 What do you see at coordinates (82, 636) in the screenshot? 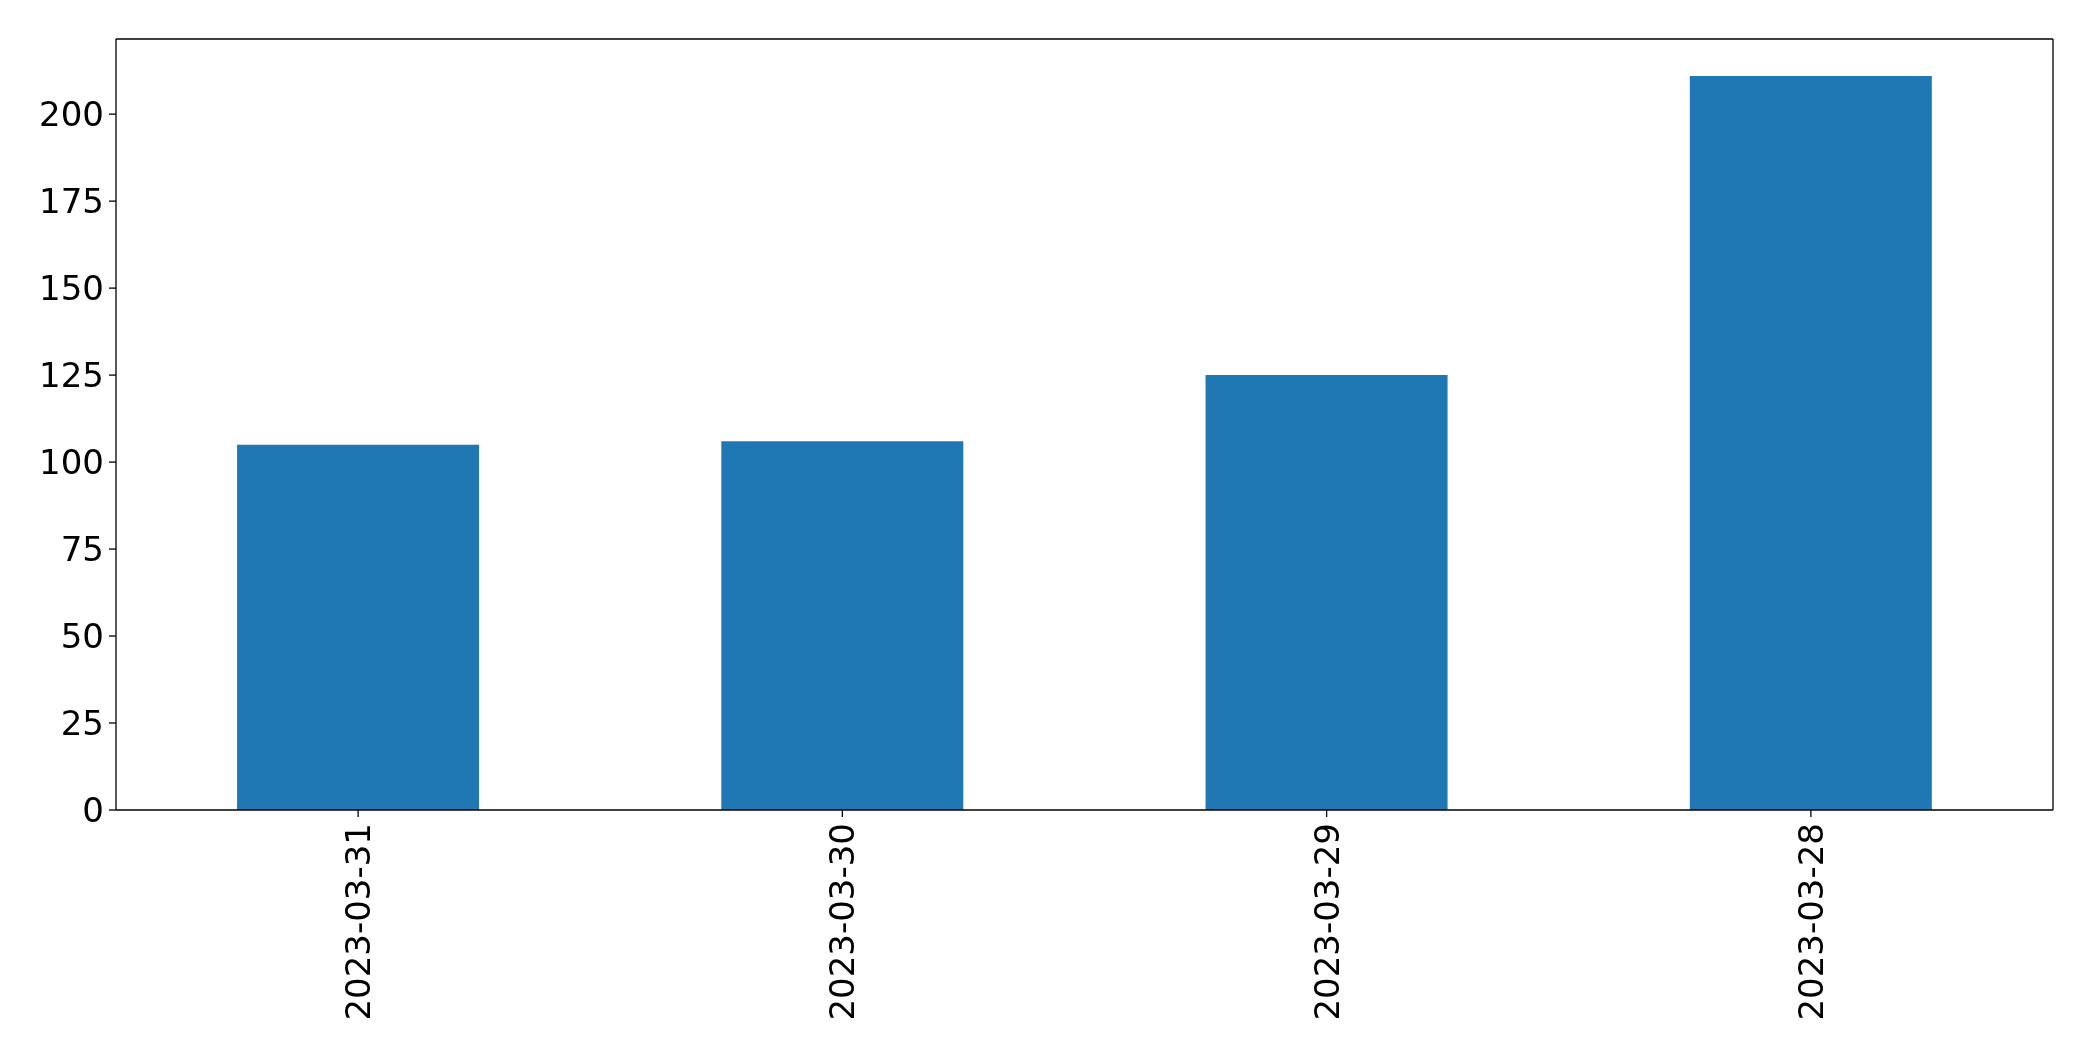
I see `y-tick-label: 50` at bounding box center [82, 636].